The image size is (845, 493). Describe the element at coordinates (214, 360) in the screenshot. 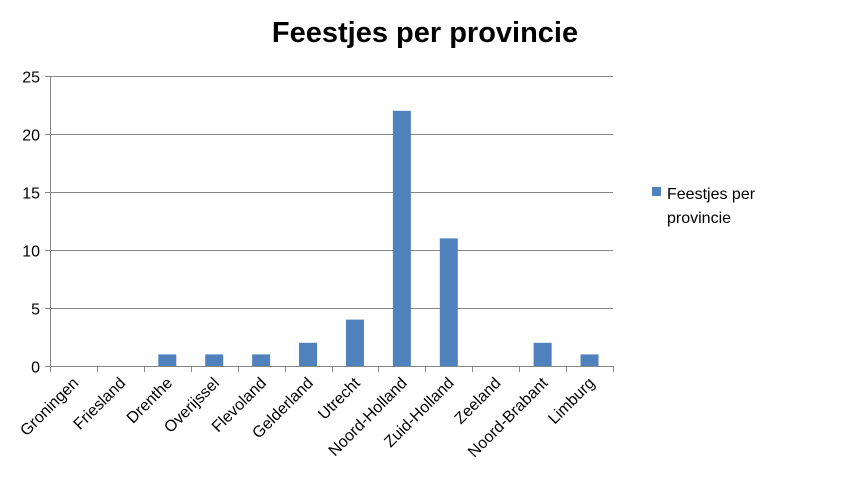

I see `bar-overijssel` at that location.